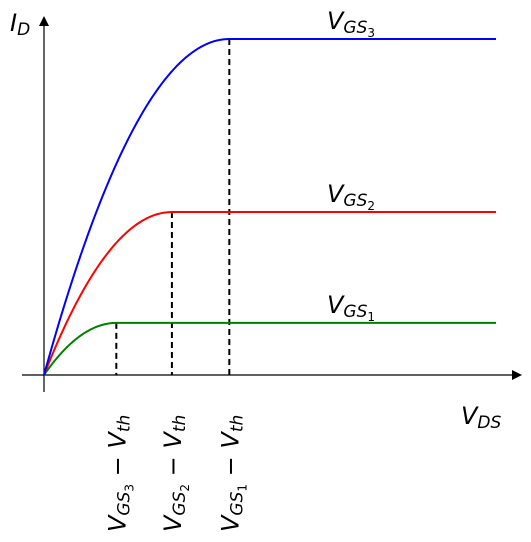  I want to click on tick-label-2: VGS2 − Vth, so click(175, 473).